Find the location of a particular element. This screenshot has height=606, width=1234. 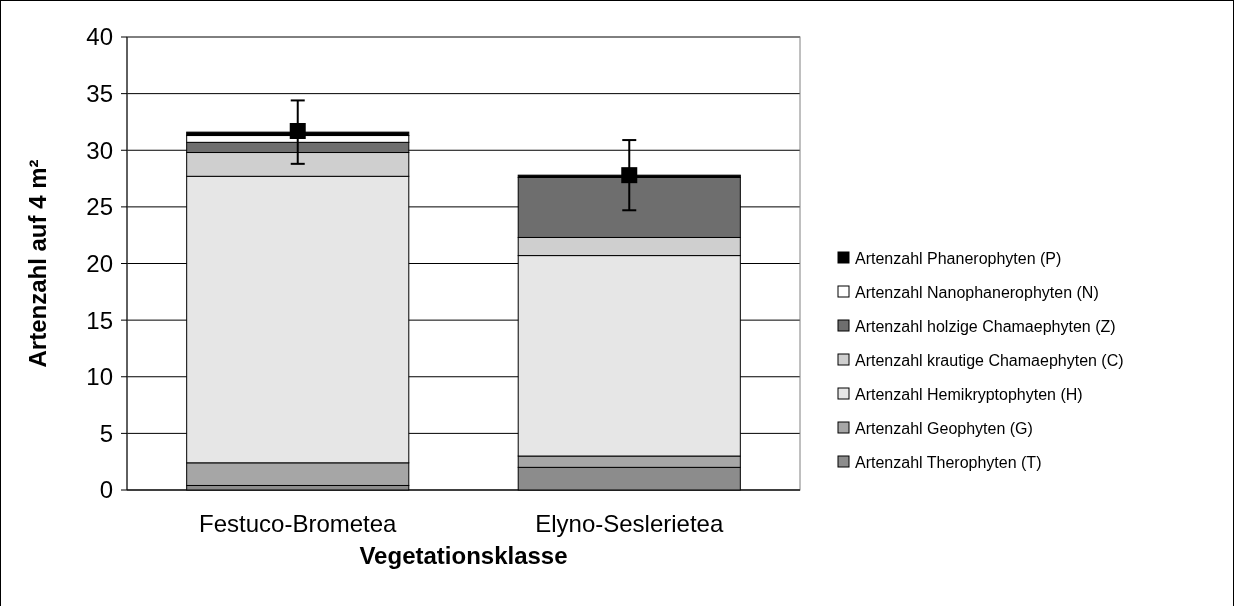

x-tick-label: Festuco-Brometea is located at coordinates (298, 523).